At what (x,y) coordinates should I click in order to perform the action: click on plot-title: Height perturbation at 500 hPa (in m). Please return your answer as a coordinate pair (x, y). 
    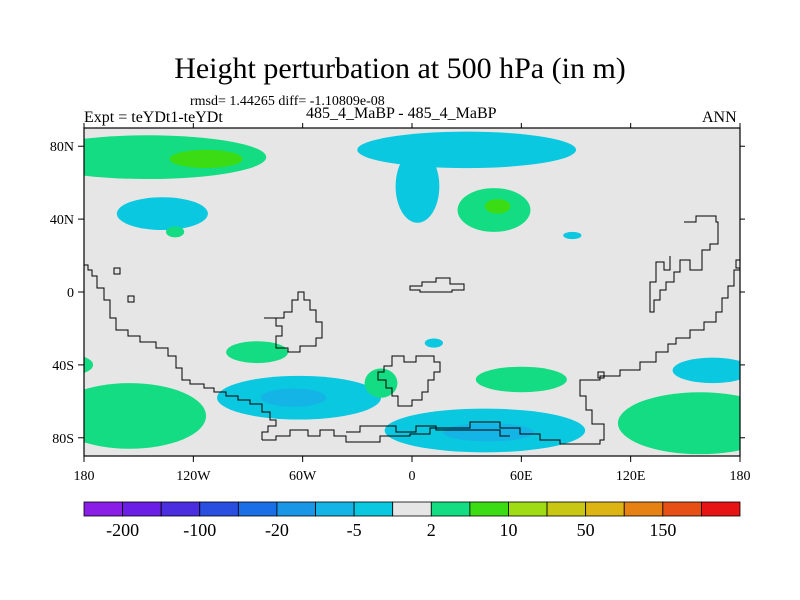
    Looking at the image, I should click on (400, 68).